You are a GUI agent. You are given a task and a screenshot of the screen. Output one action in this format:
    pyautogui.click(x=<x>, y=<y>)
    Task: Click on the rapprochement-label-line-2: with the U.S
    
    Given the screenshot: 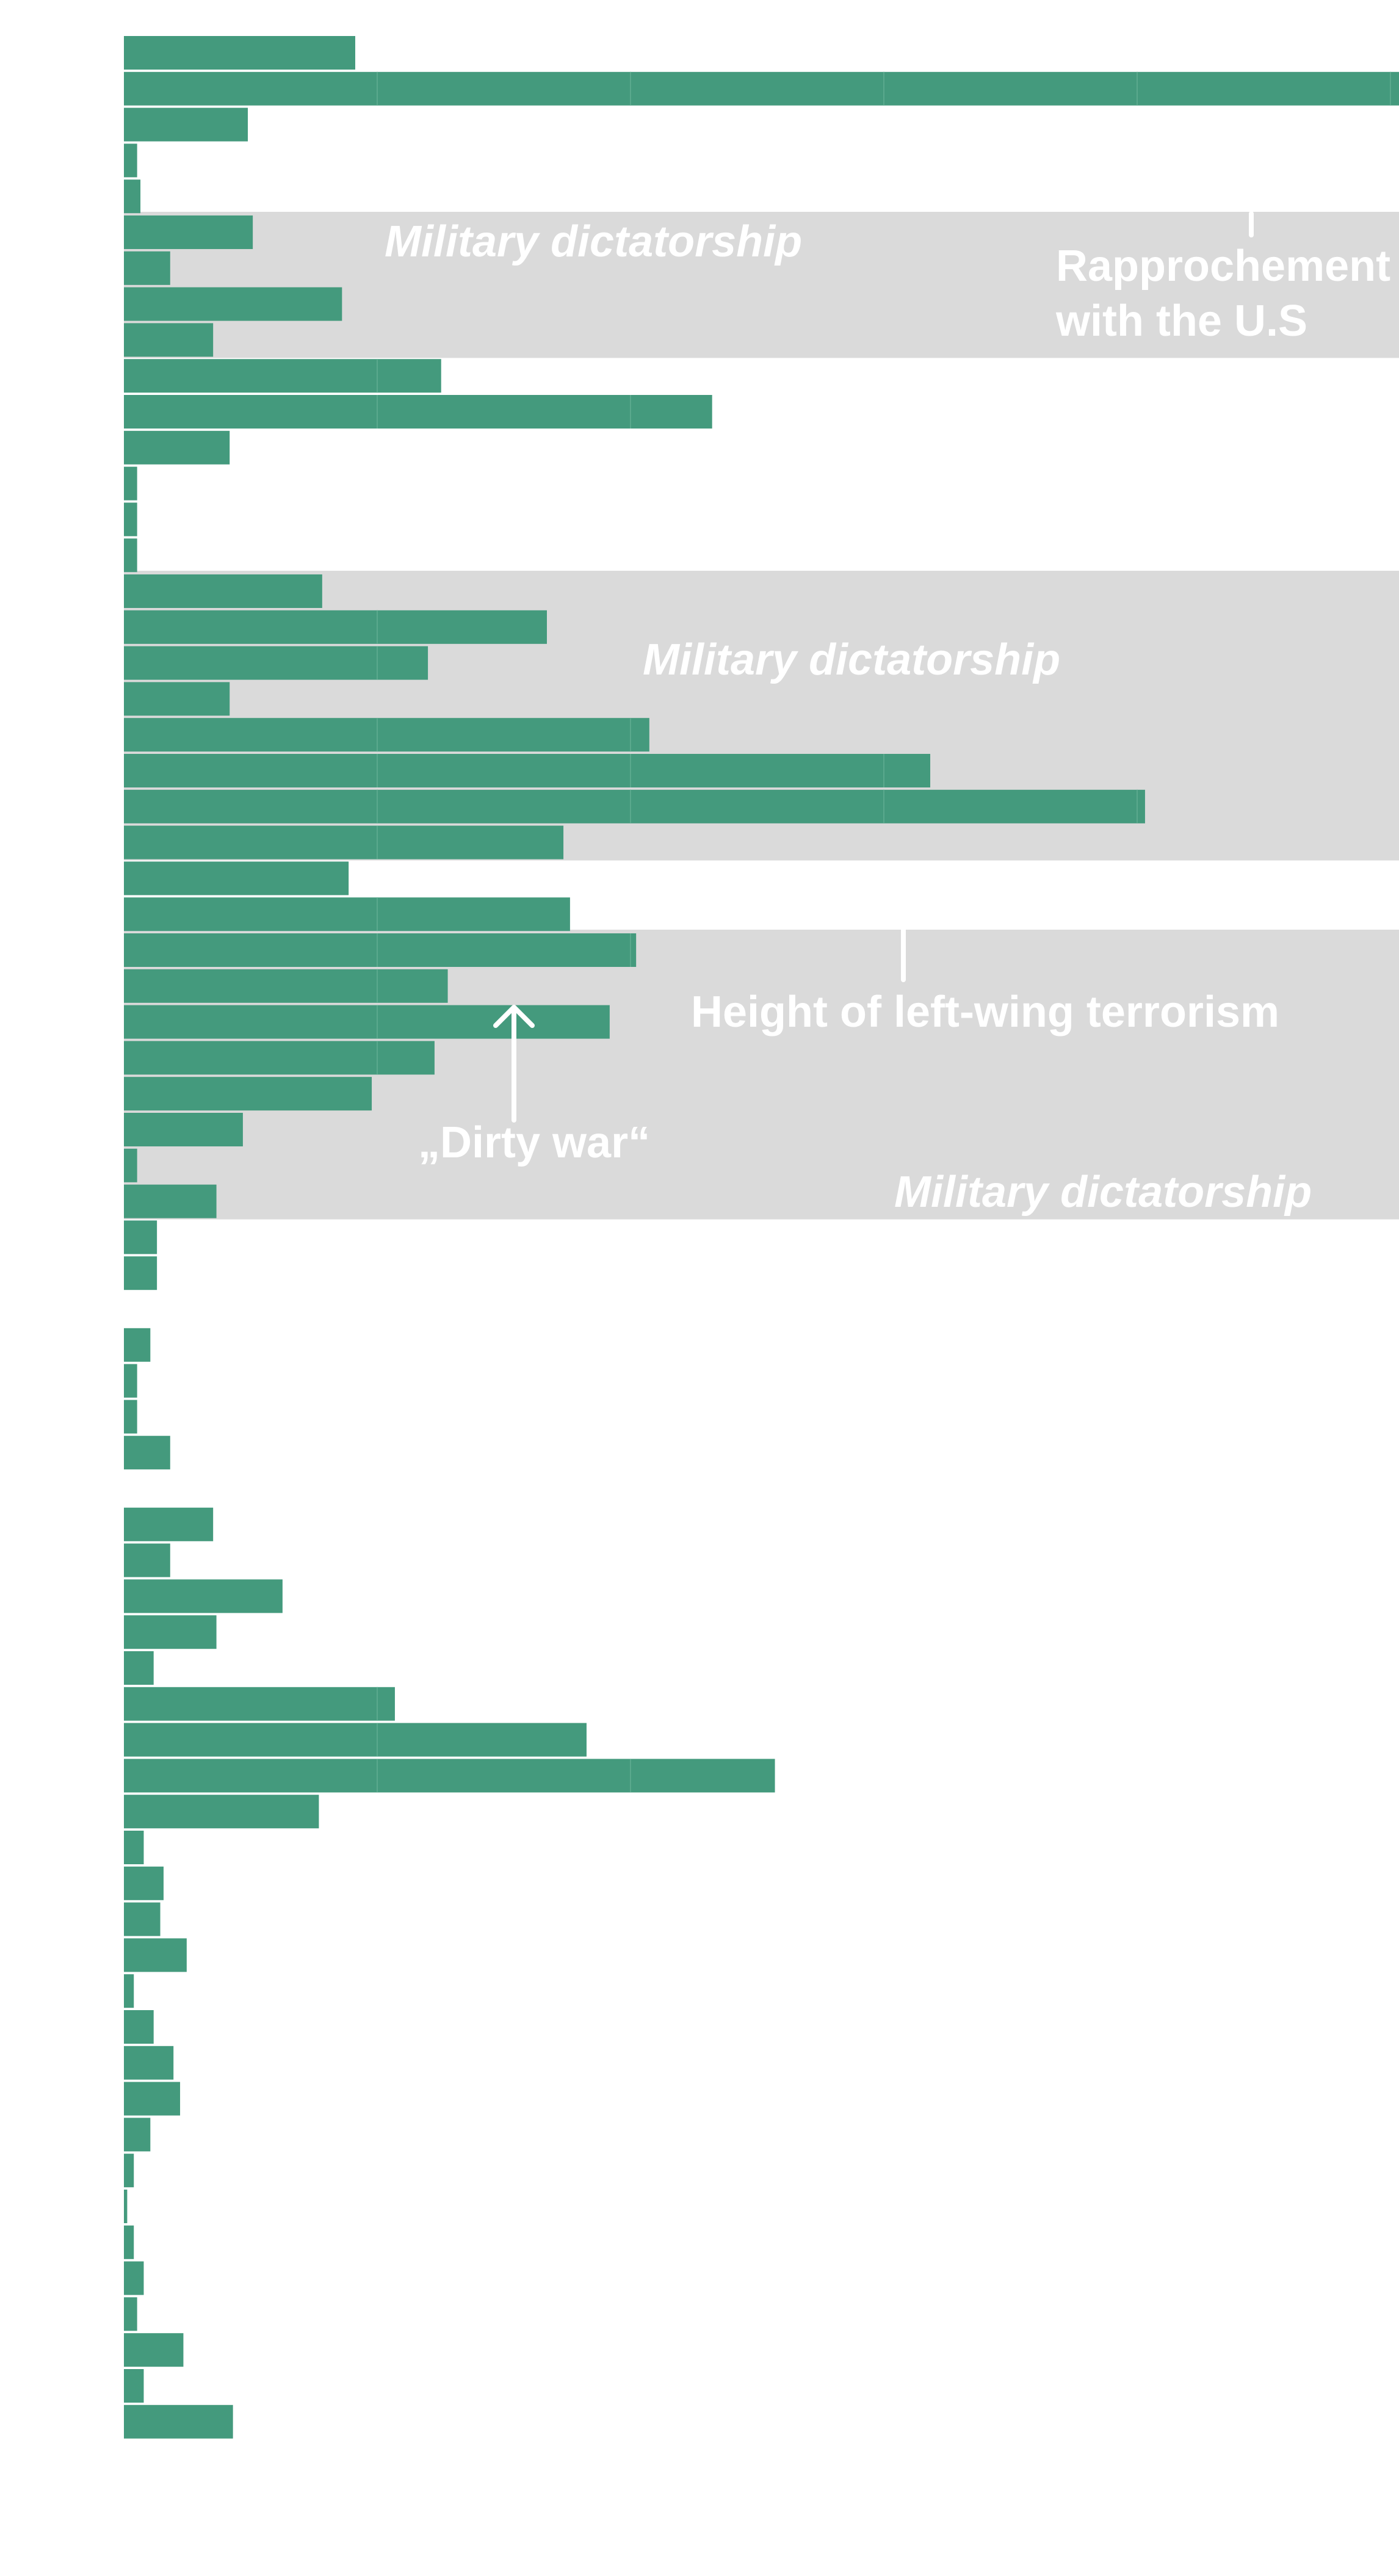 What is the action you would take?
    pyautogui.click(x=1181, y=321)
    